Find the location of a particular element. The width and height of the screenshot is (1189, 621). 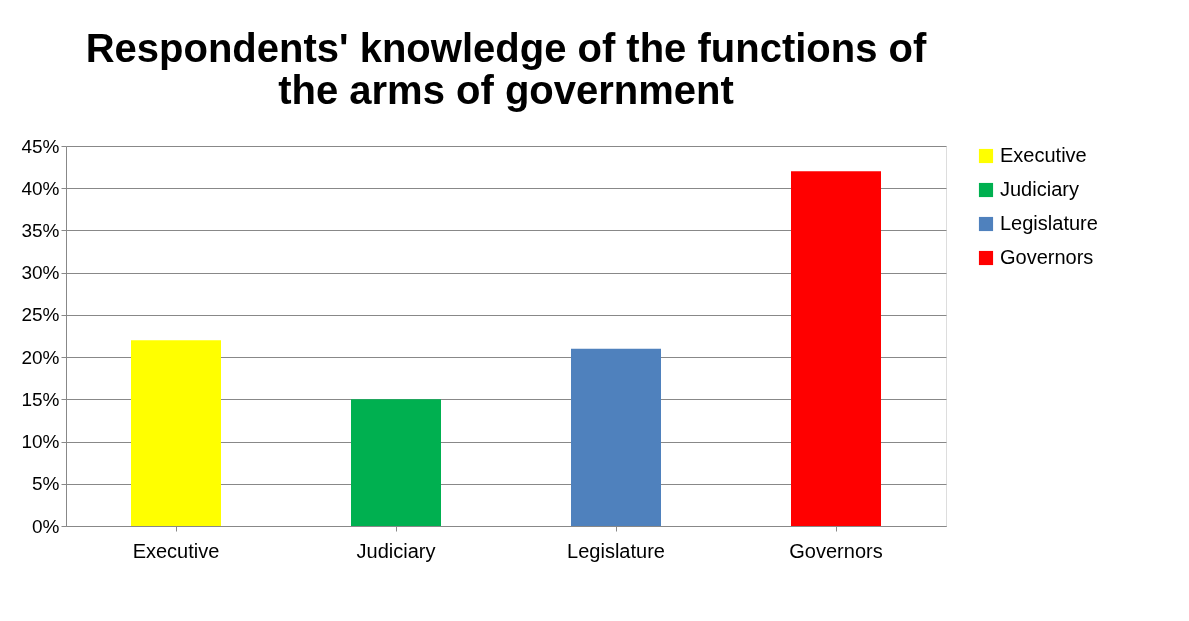

y-tick-label: 35% is located at coordinates (40, 230).